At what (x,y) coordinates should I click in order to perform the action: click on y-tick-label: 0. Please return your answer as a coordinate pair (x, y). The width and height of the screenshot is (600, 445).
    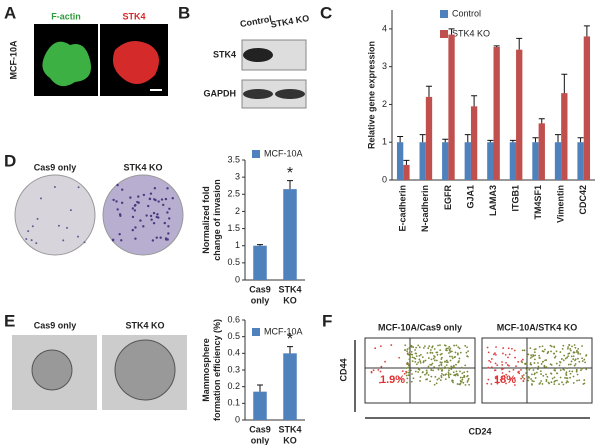
    Looking at the image, I should click on (237, 279).